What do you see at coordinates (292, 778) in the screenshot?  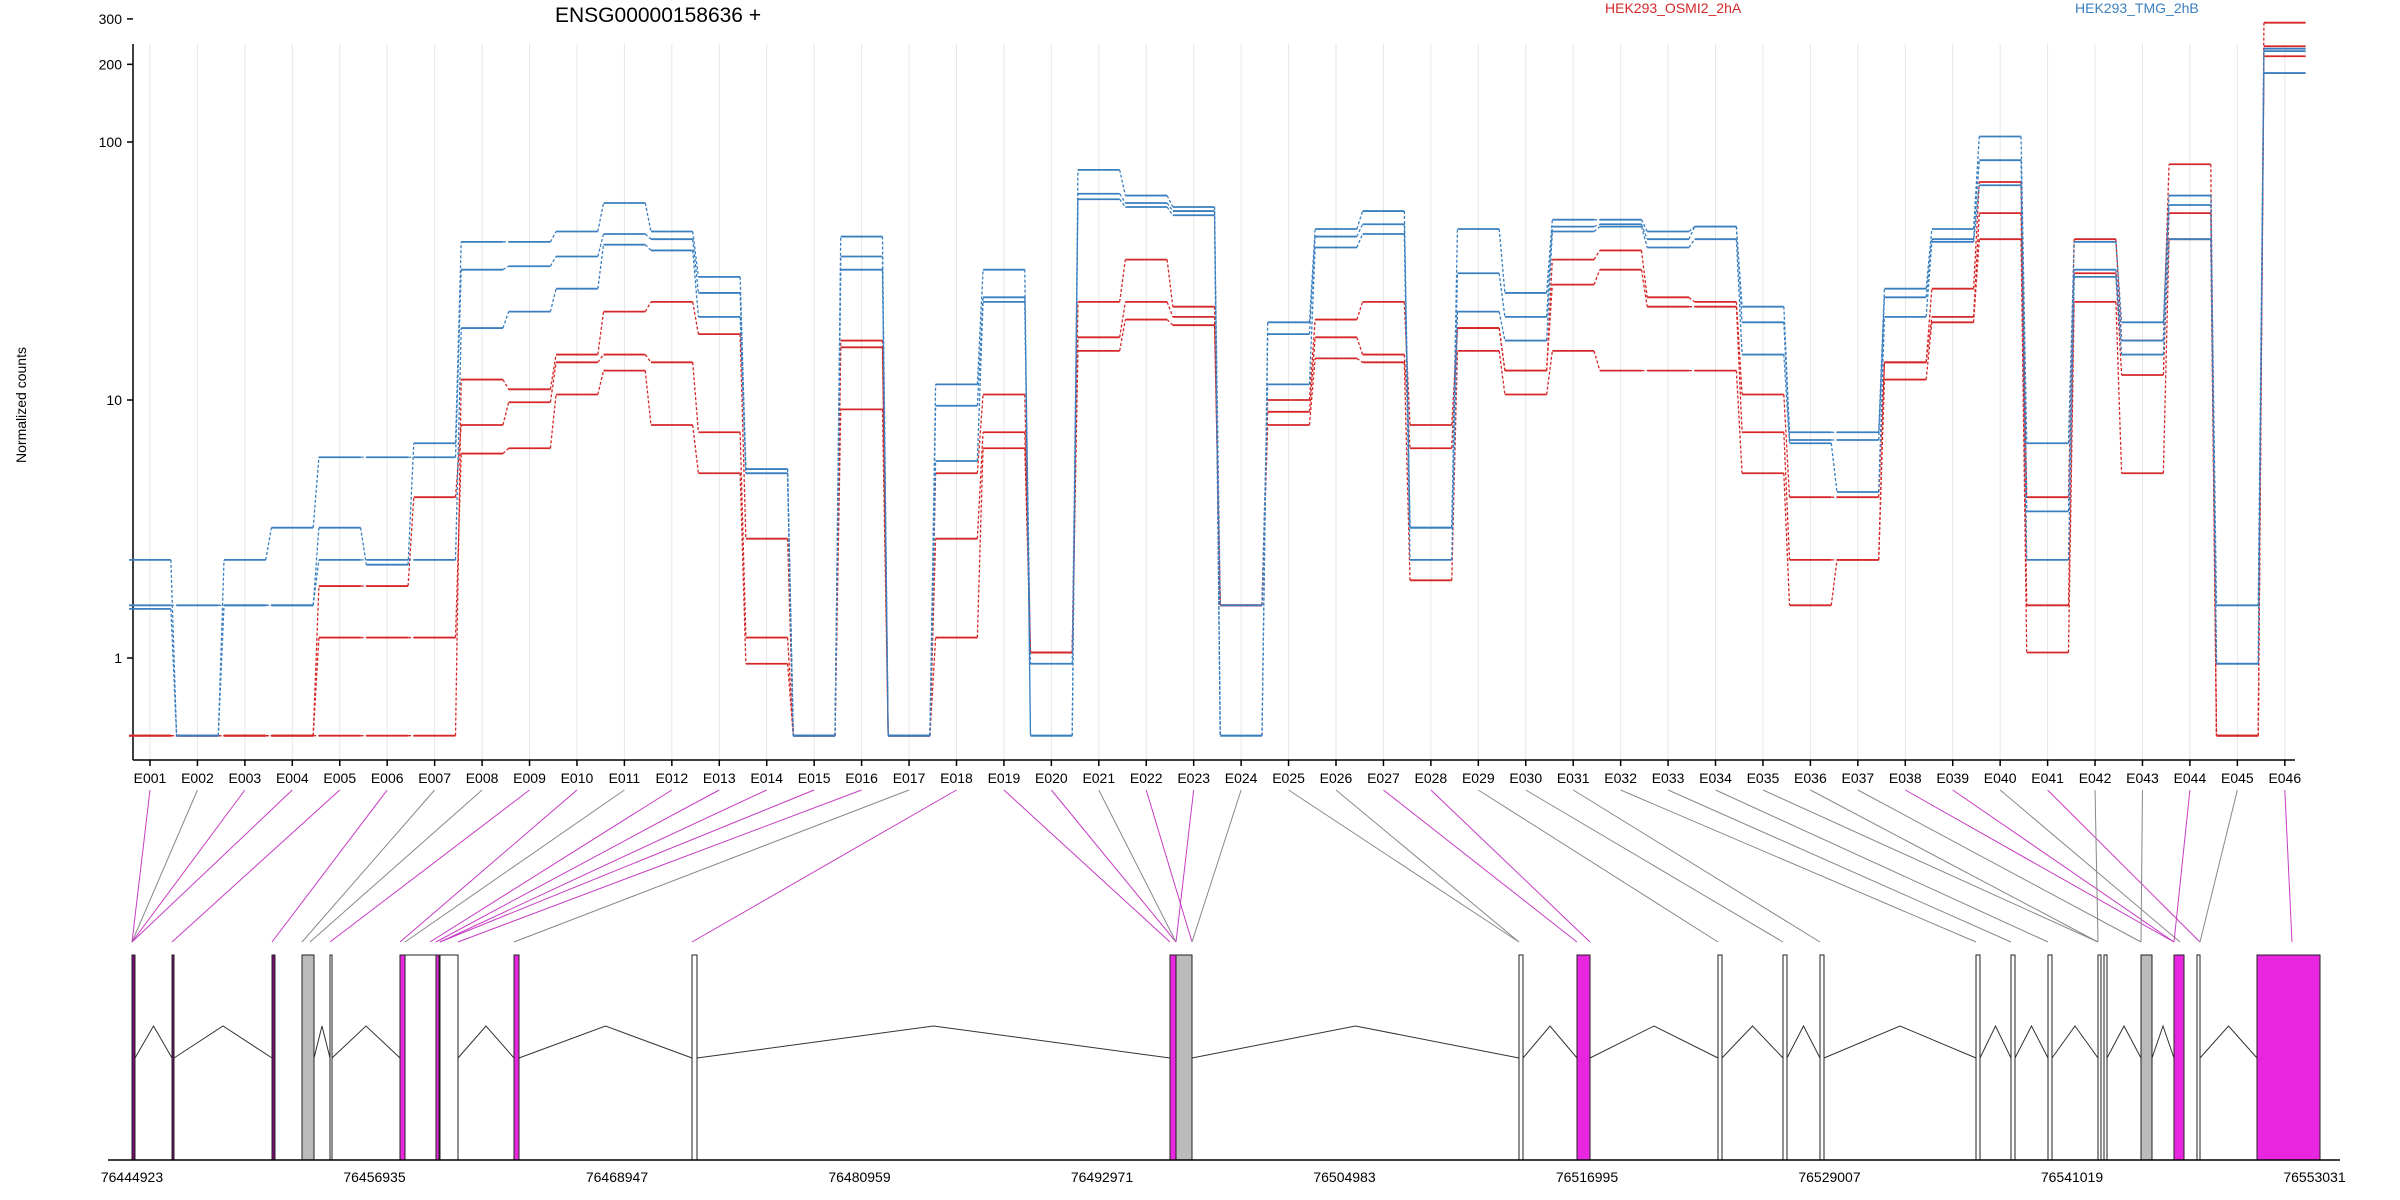 I see `x-tick-label: E004` at bounding box center [292, 778].